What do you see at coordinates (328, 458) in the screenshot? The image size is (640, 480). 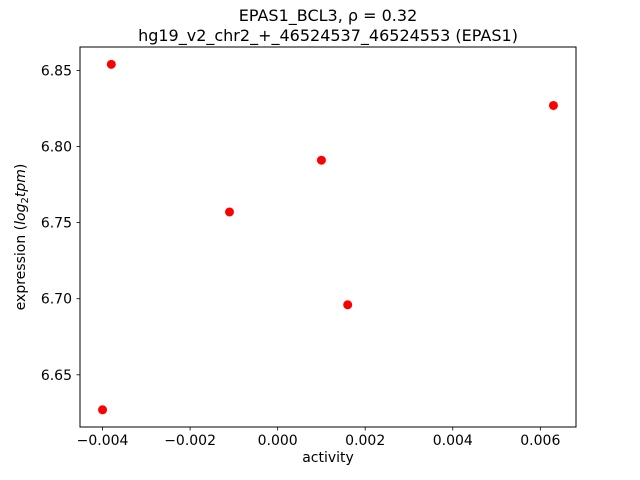 I see `x-axis-label: activity` at bounding box center [328, 458].